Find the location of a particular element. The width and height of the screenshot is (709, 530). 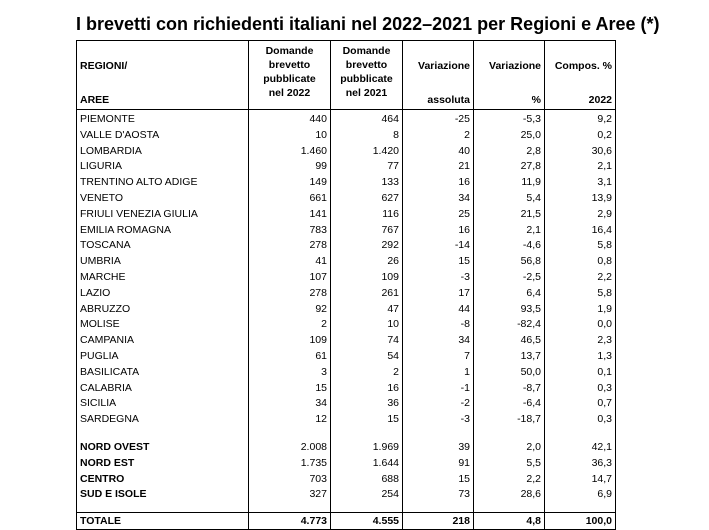

comp-cell: 3,1 is located at coordinates (580, 183).